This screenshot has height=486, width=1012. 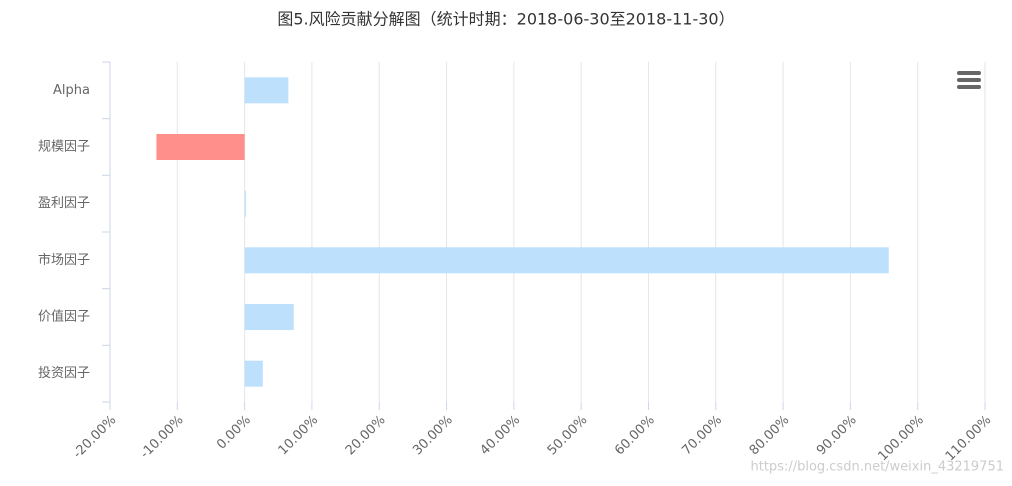 What do you see at coordinates (94, 437) in the screenshot?
I see `x-tick-label: -20.00%` at bounding box center [94, 437].